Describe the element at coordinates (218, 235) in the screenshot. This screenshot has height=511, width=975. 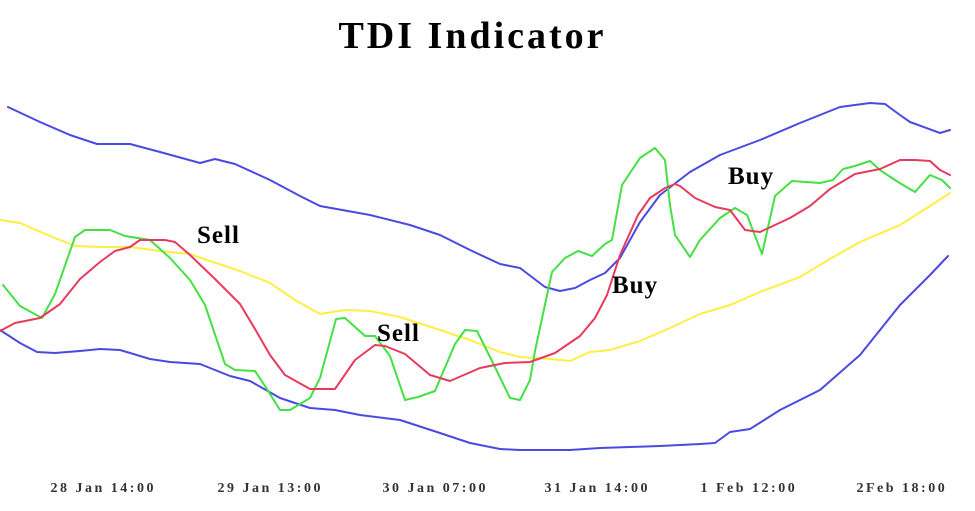
I see `annotation-sell-1: Sell` at that location.